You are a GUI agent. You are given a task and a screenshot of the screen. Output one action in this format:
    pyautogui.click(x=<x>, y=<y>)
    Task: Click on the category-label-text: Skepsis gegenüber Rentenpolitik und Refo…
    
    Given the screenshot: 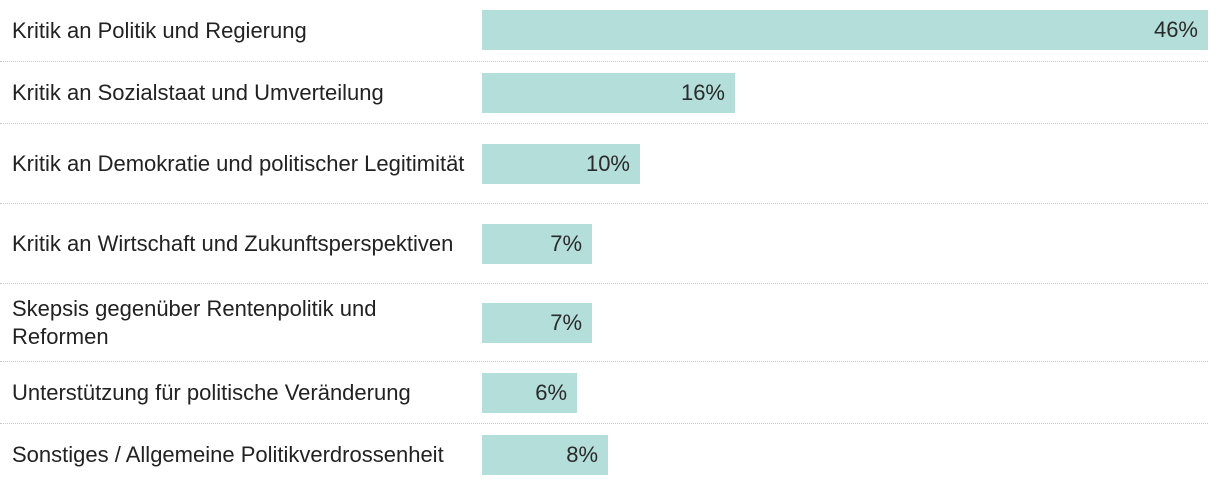 What is the action you would take?
    pyautogui.click(x=194, y=322)
    